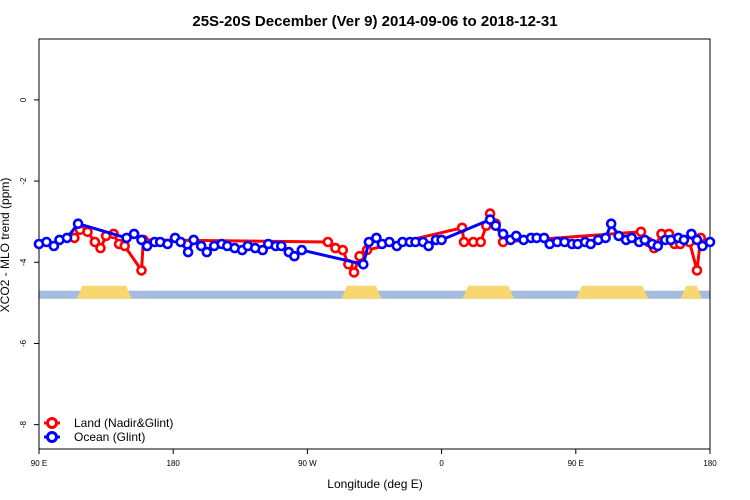 The width and height of the screenshot is (750, 500). What do you see at coordinates (23, 262) in the screenshot?
I see `y-tick-label-2: -4` at bounding box center [23, 262].